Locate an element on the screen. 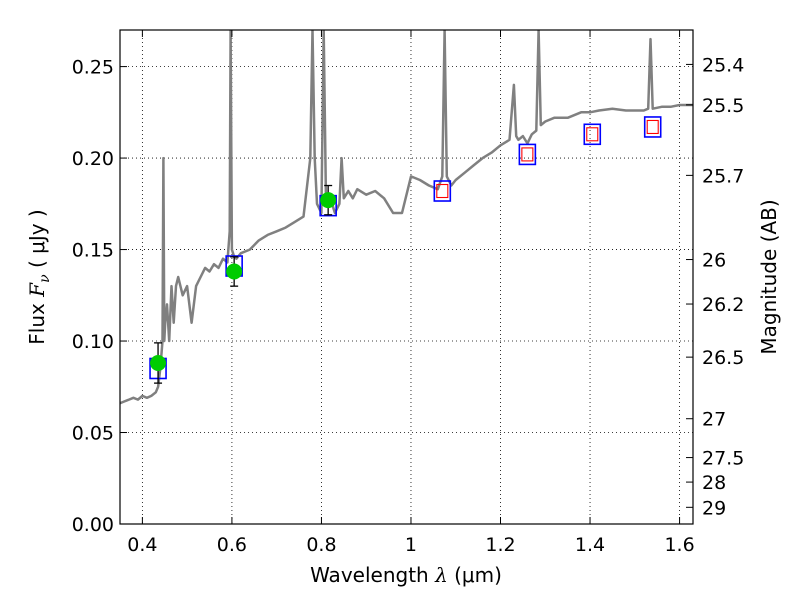  y-tick-label: 0.00 is located at coordinates (93, 525).